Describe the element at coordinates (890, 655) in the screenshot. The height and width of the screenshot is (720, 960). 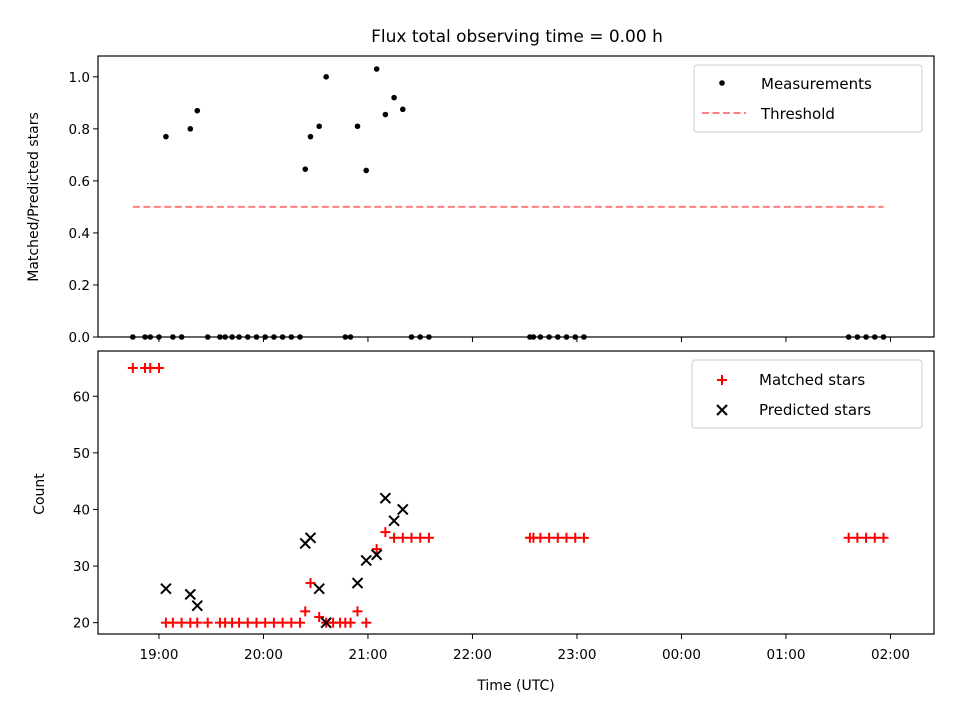
I see `bottom-xtick-label: 02:00` at that location.